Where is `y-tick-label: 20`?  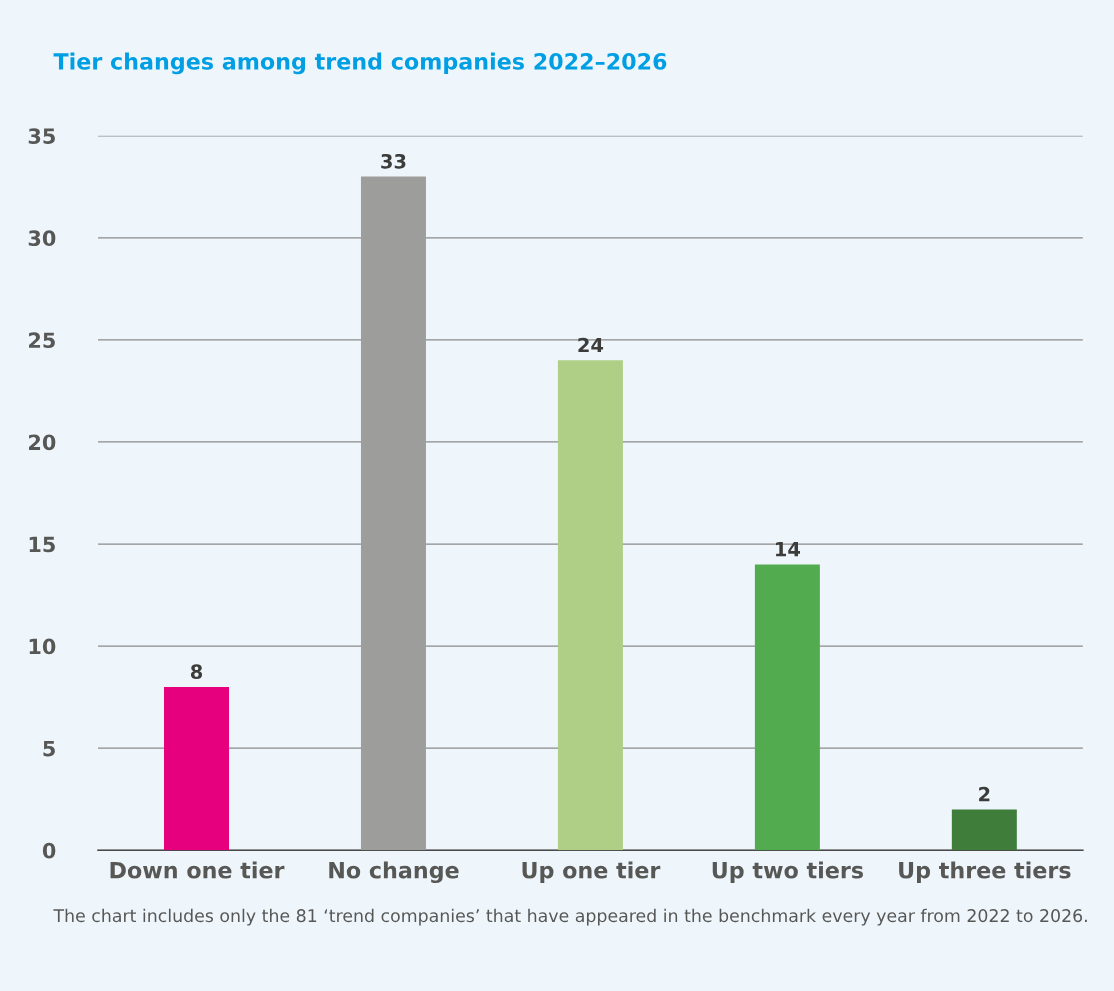
y-tick-label: 20 is located at coordinates (42, 442).